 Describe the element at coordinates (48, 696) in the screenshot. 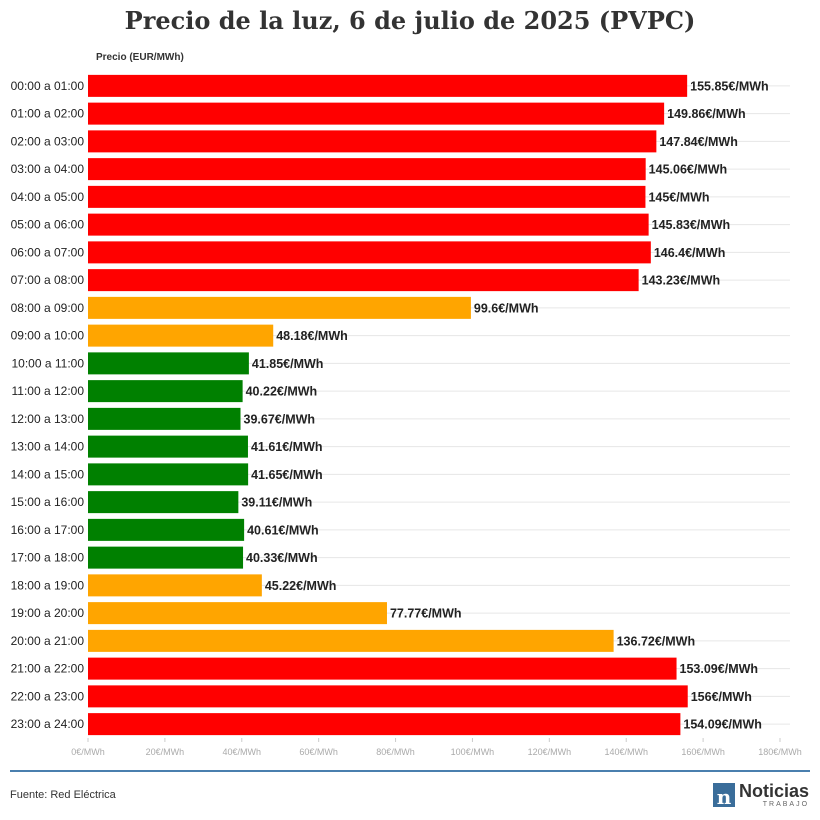

I see `category-label: 22:00 a 23:00` at that location.